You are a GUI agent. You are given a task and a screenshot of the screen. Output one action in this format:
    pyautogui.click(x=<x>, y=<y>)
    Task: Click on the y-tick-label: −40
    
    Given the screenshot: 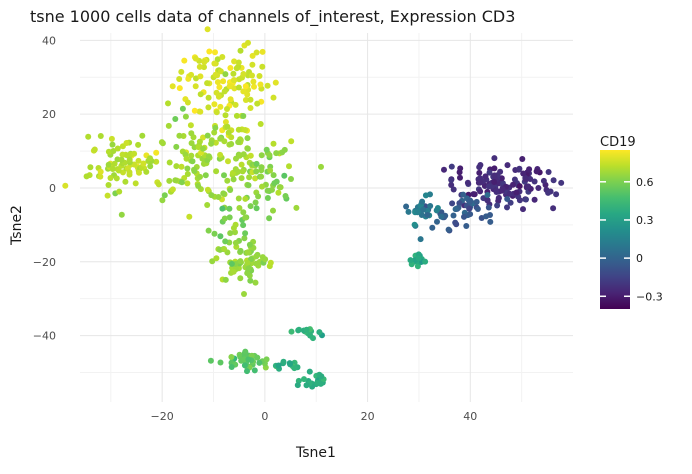 What is the action you would take?
    pyautogui.click(x=44, y=336)
    